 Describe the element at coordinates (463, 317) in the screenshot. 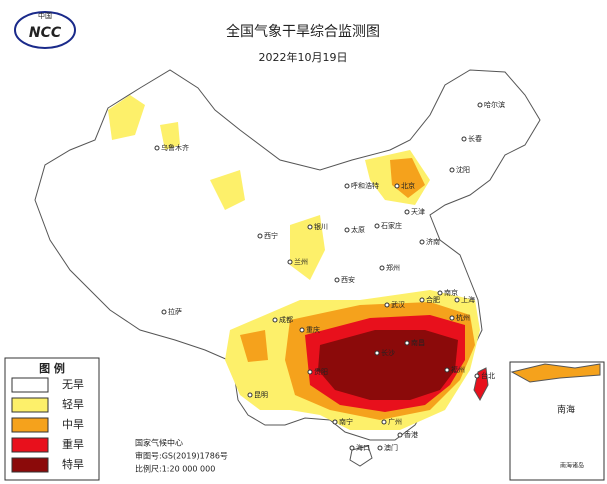

I see `city-label: 杭州` at that location.